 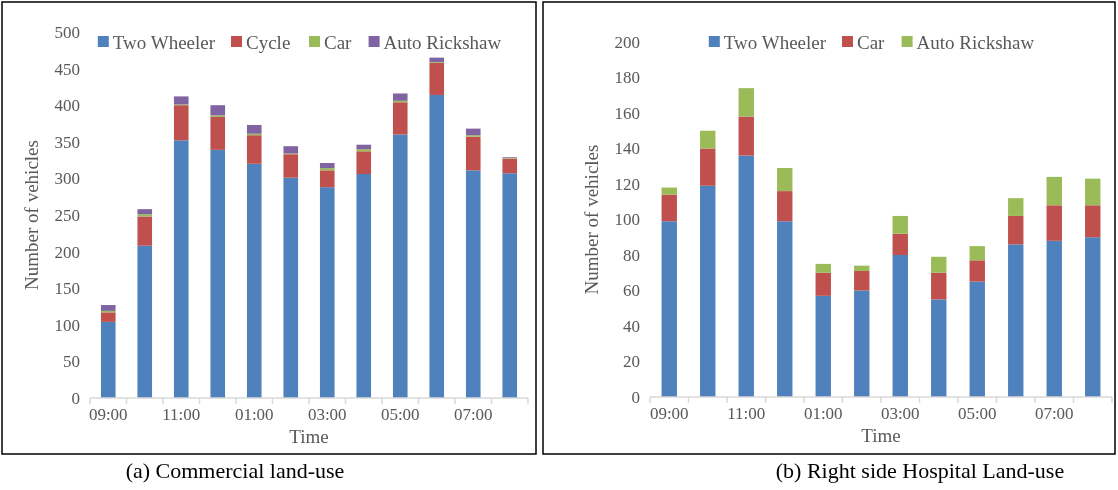 I want to click on y-tick-label: 50, so click(x=71, y=362).